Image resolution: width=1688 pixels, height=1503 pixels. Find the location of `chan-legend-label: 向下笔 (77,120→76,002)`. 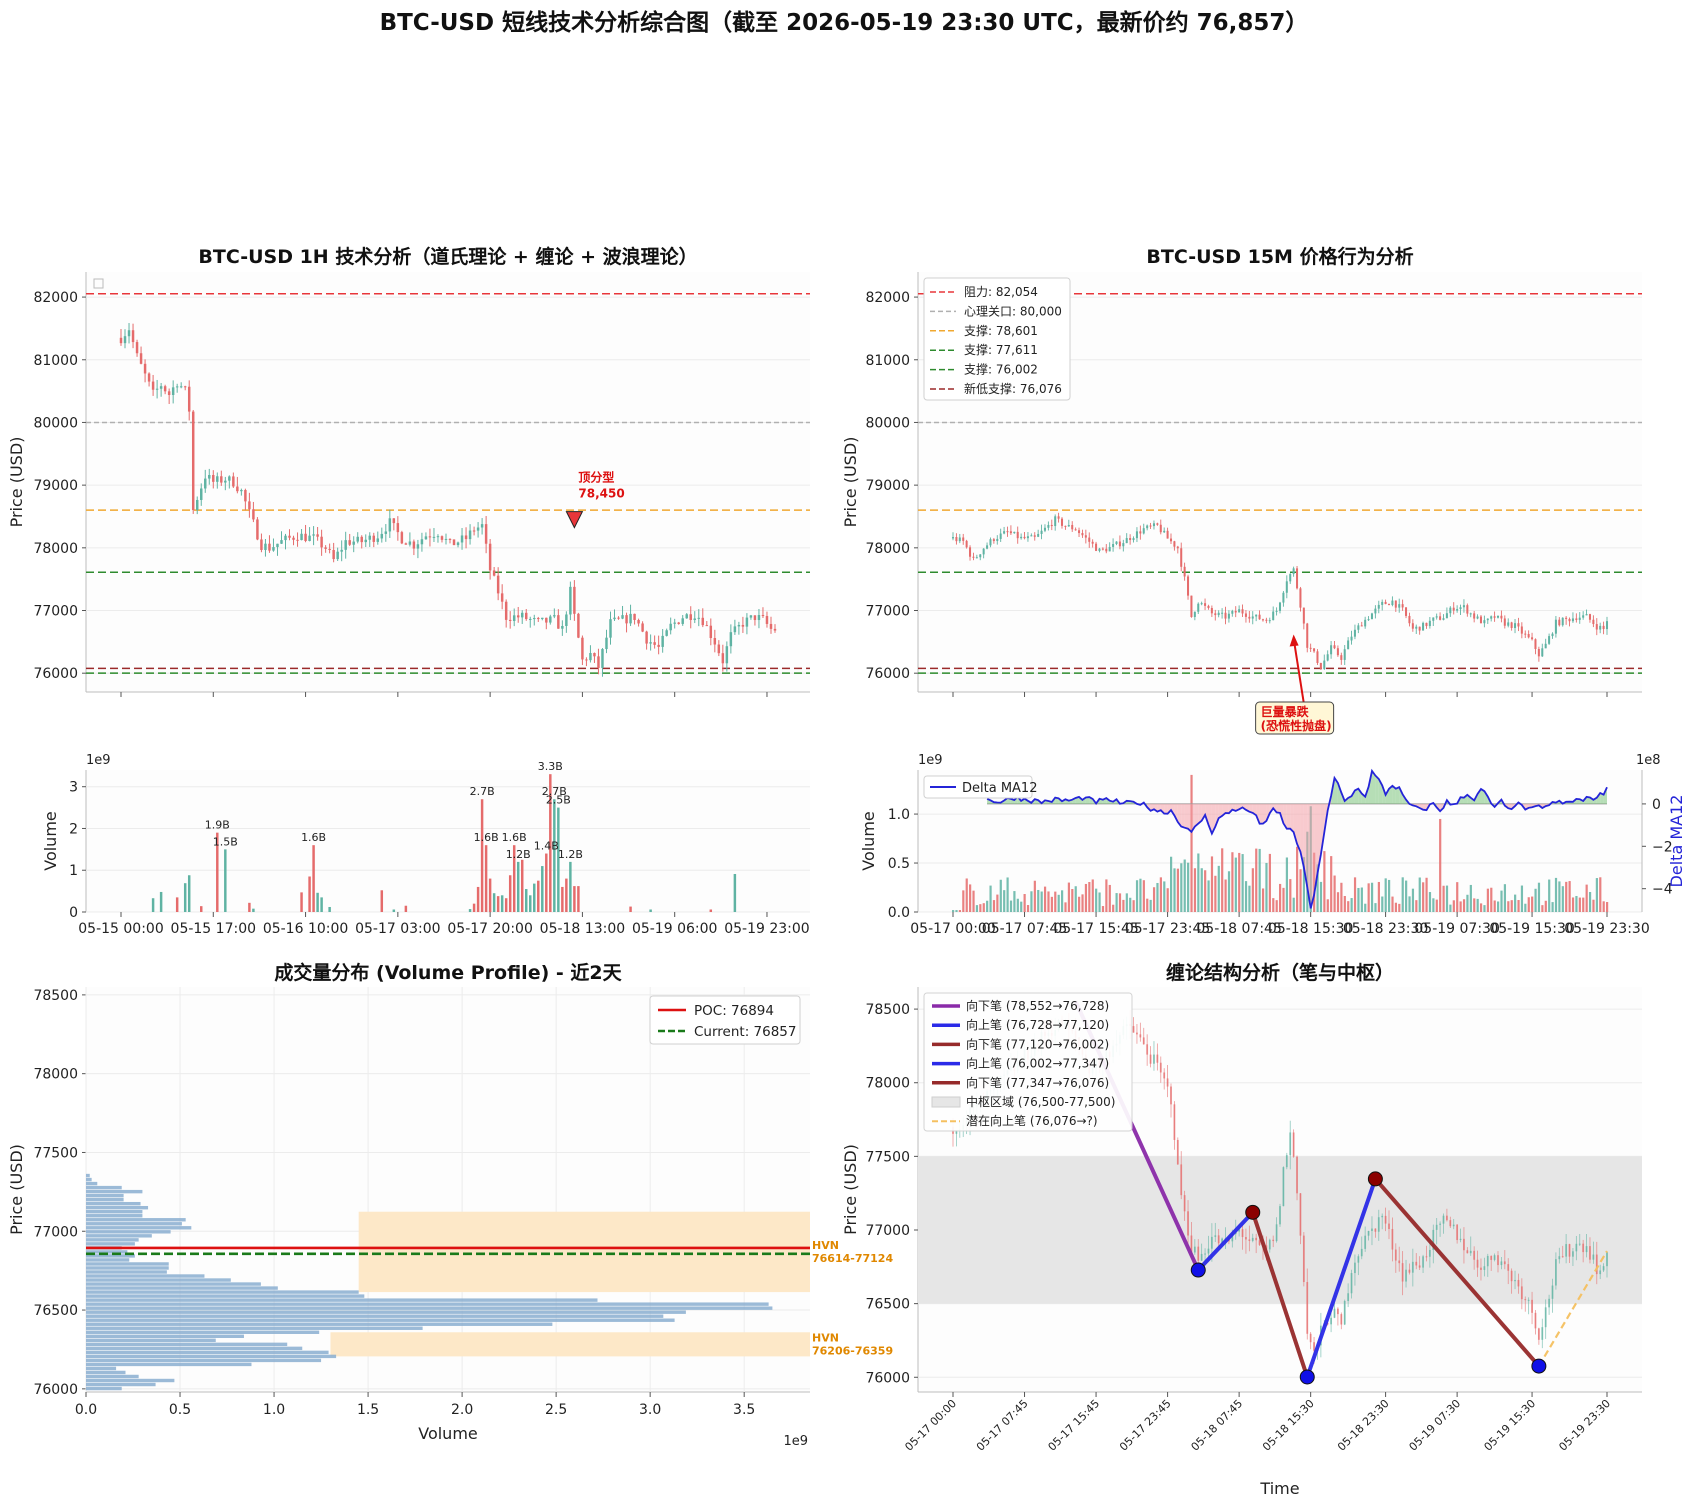

chan-legend-label: 向下笔 (77,120→76,002) is located at coordinates (1037, 1043).